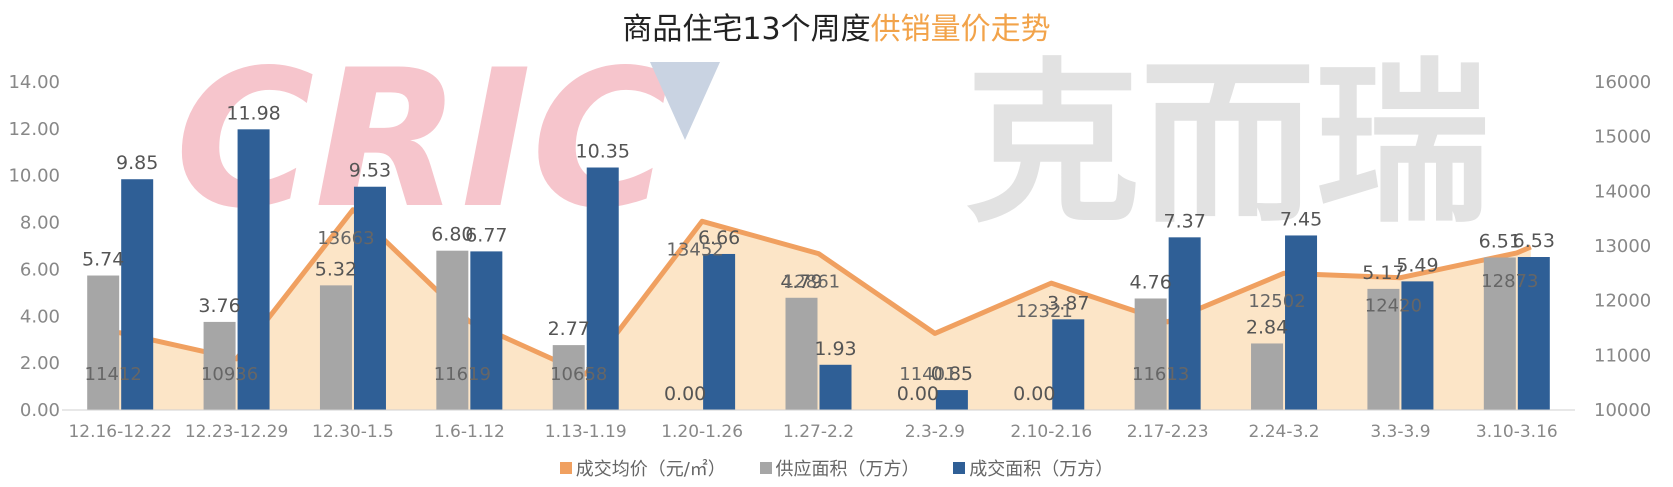 This screenshot has width=1673, height=487. Describe the element at coordinates (1622, 355) in the screenshot. I see `y-right-tick-label: 11000` at that location.